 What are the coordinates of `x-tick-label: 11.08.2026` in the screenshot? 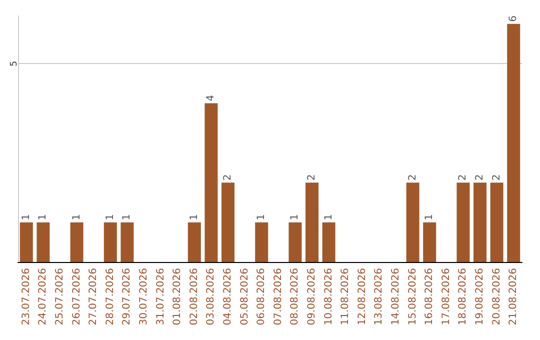 It's located at (346, 297).